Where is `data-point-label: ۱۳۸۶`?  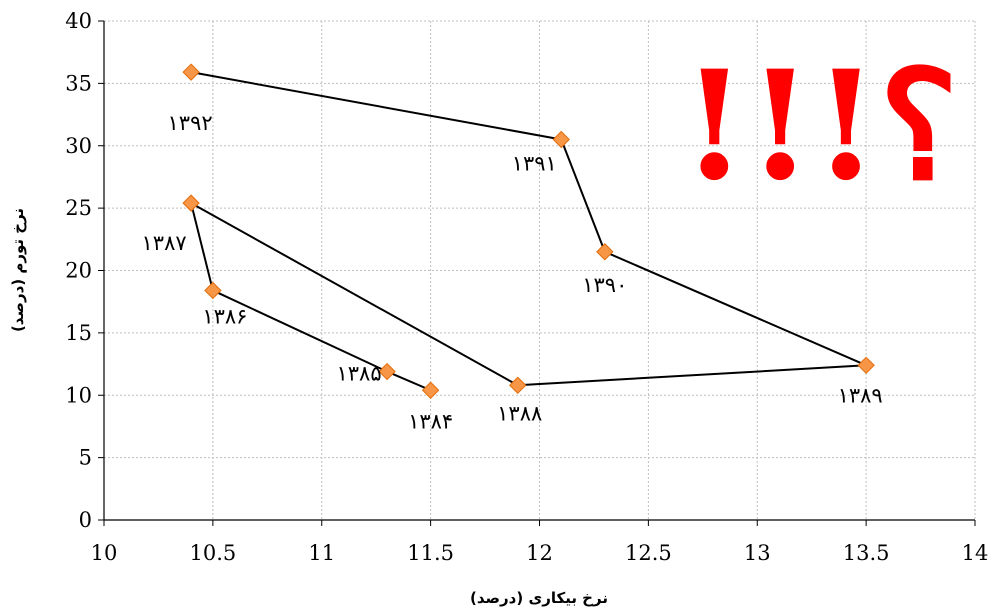 data-point-label: ۱۳۸۶ is located at coordinates (224, 316).